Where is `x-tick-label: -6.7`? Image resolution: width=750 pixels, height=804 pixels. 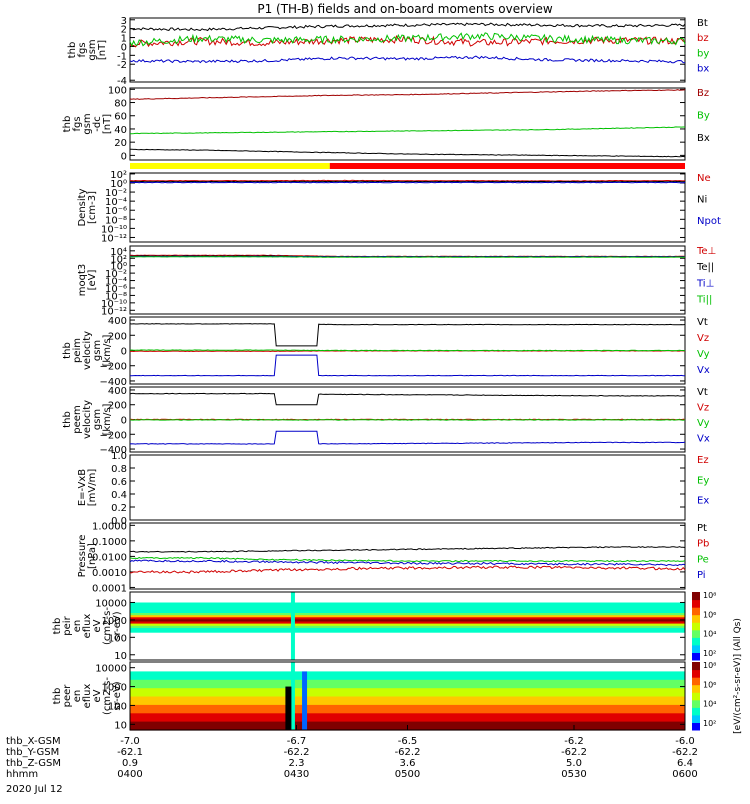
x-tick-label: -6.7 is located at coordinates (297, 741).